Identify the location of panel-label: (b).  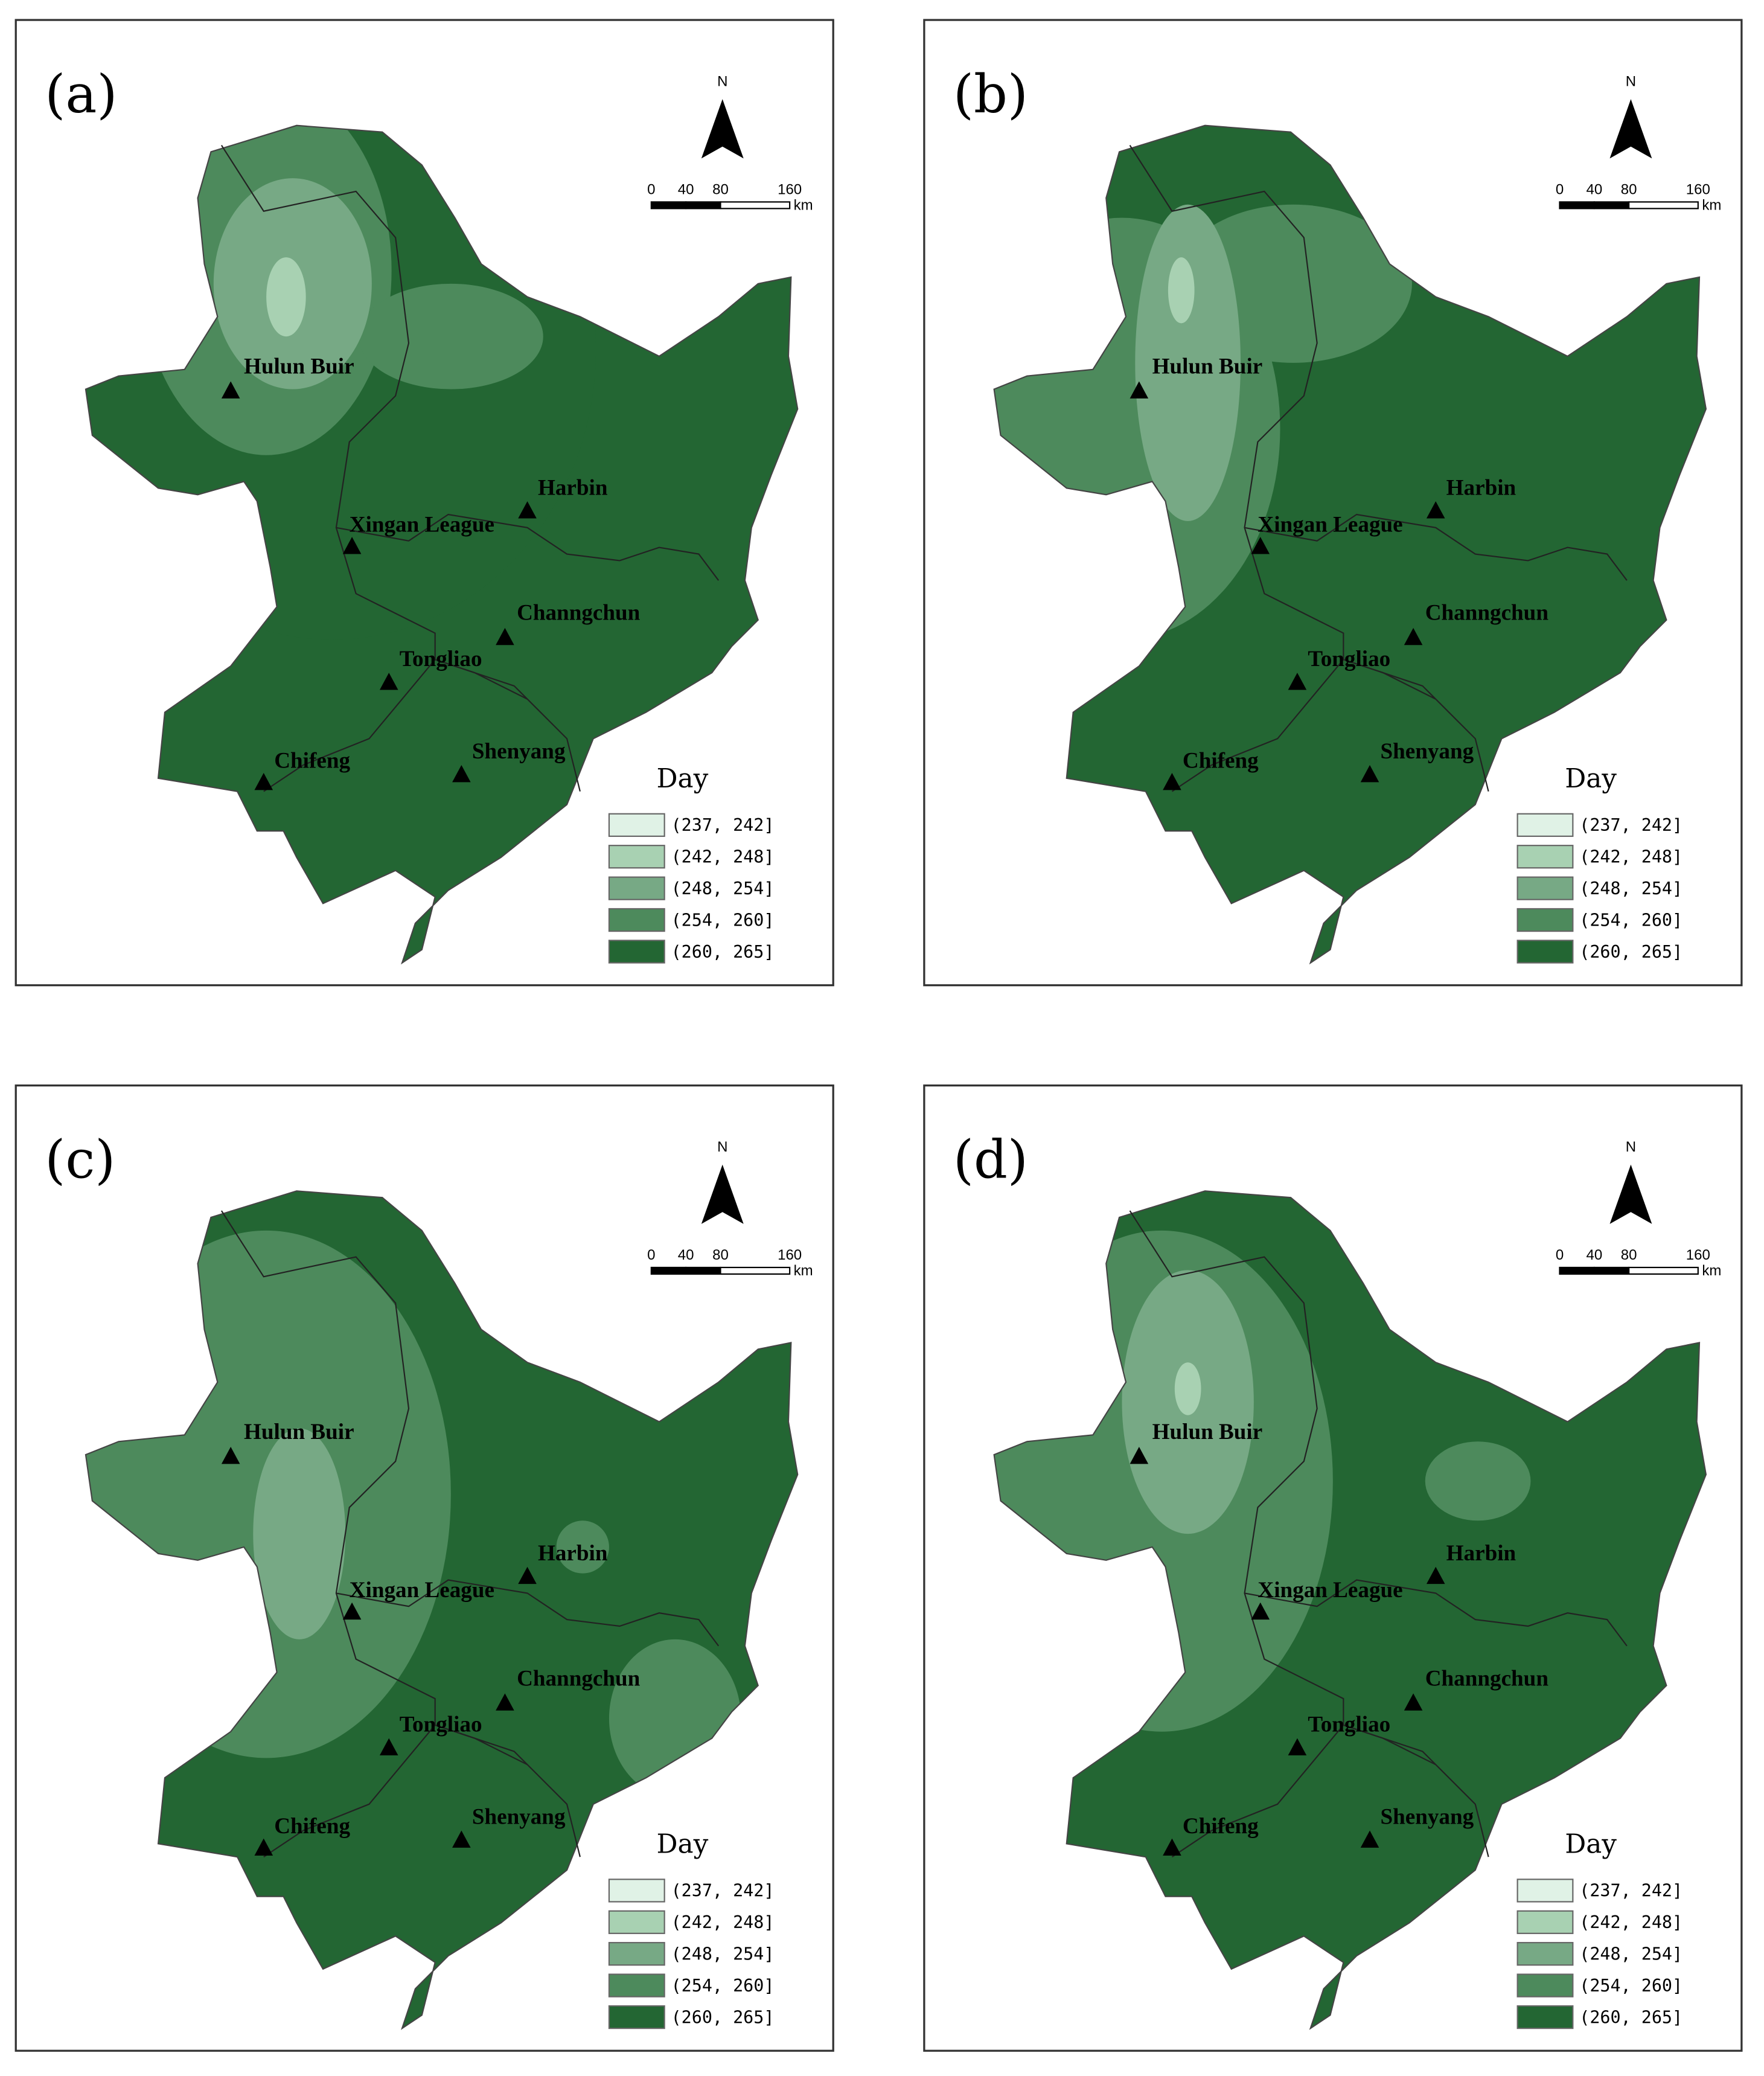
(990, 94).